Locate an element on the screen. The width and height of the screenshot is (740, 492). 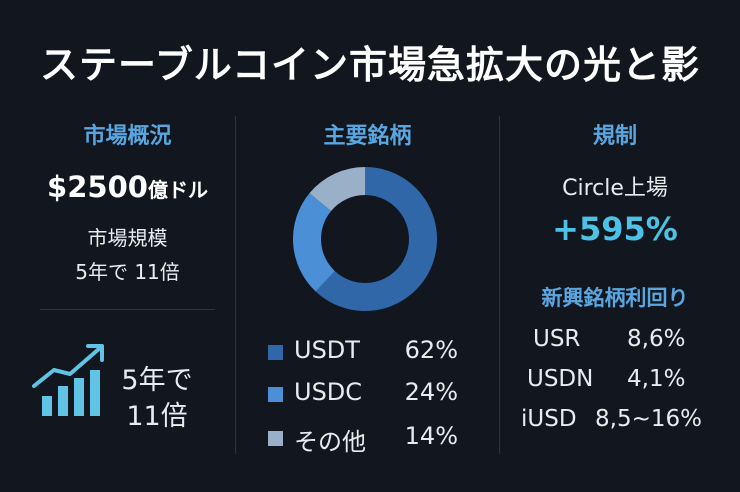
growth-line2: 11倍 is located at coordinates (157, 416).